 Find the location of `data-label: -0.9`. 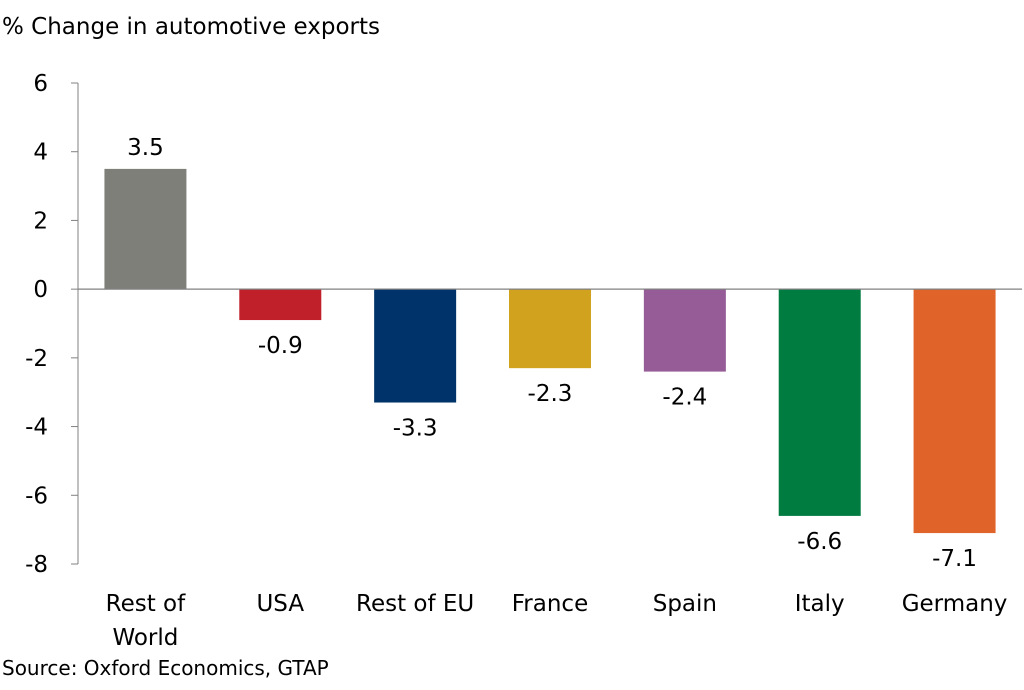

data-label: -0.9 is located at coordinates (280, 346).